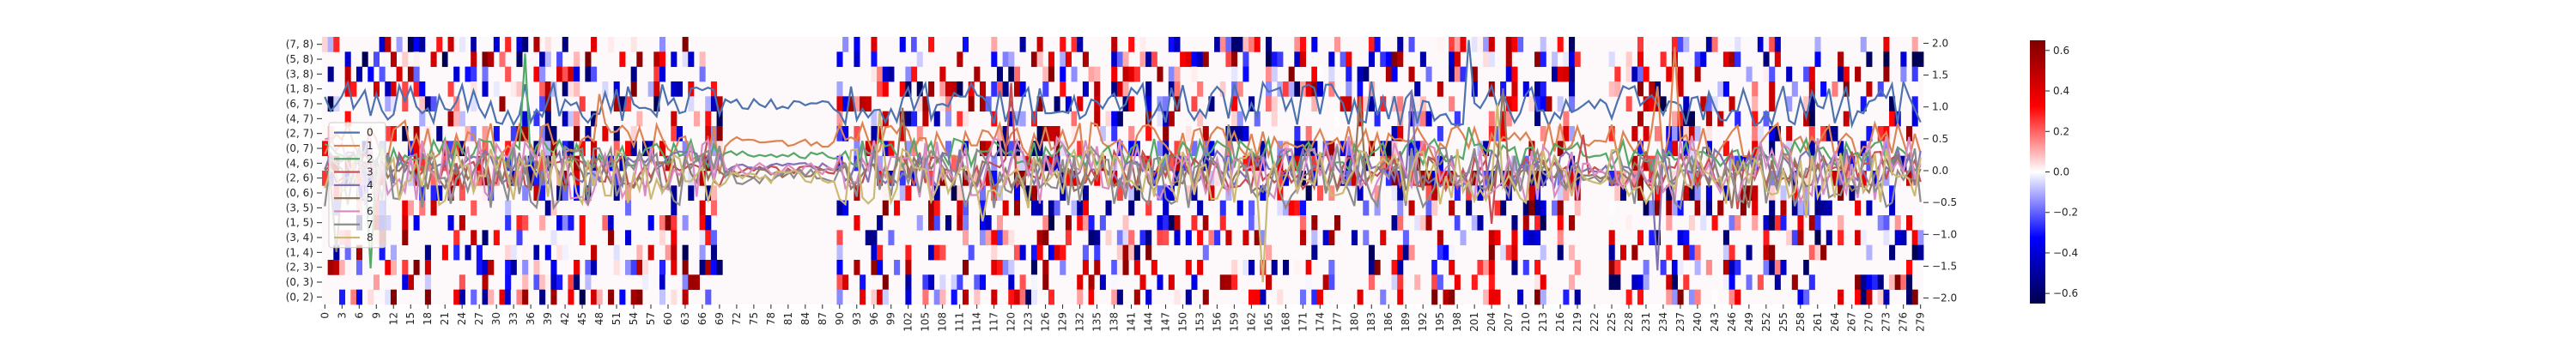 Image resolution: width=2576 pixels, height=343 pixels. Describe the element at coordinates (1869, 322) in the screenshot. I see `x-tick-label: 270` at that location.